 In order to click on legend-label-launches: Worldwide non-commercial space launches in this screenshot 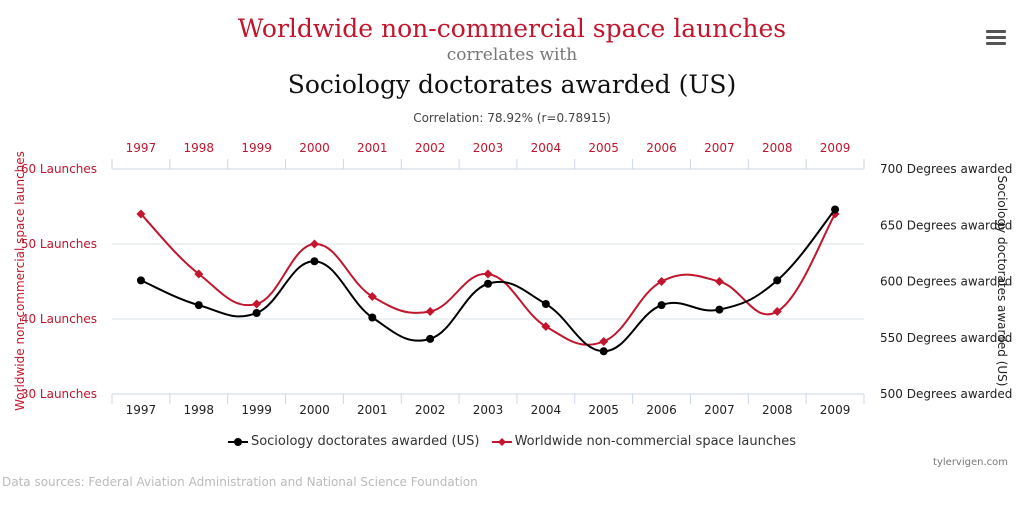, I will do `click(655, 441)`.